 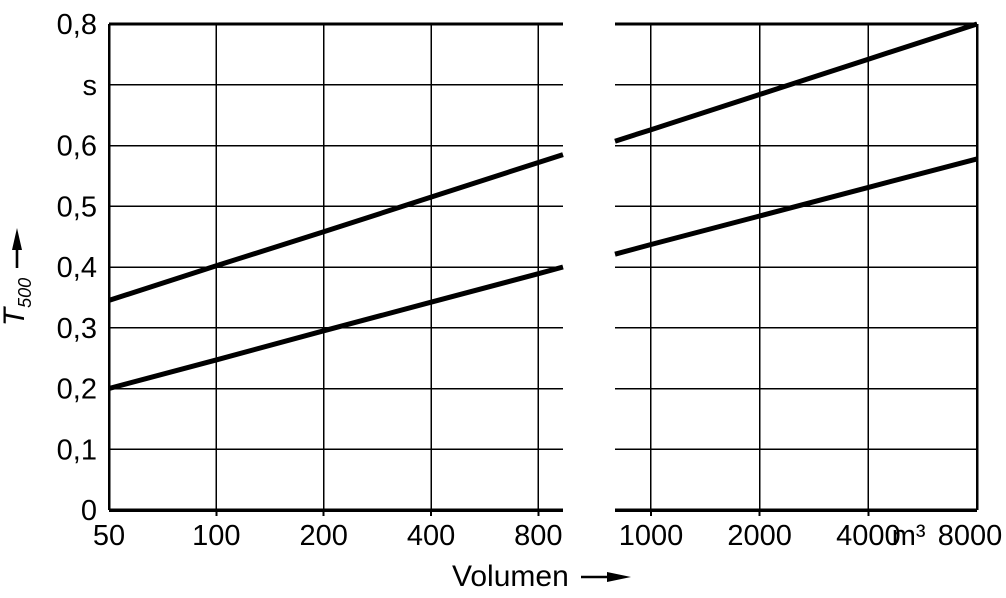 I want to click on y-axis-symbol: T, so click(x=15, y=317).